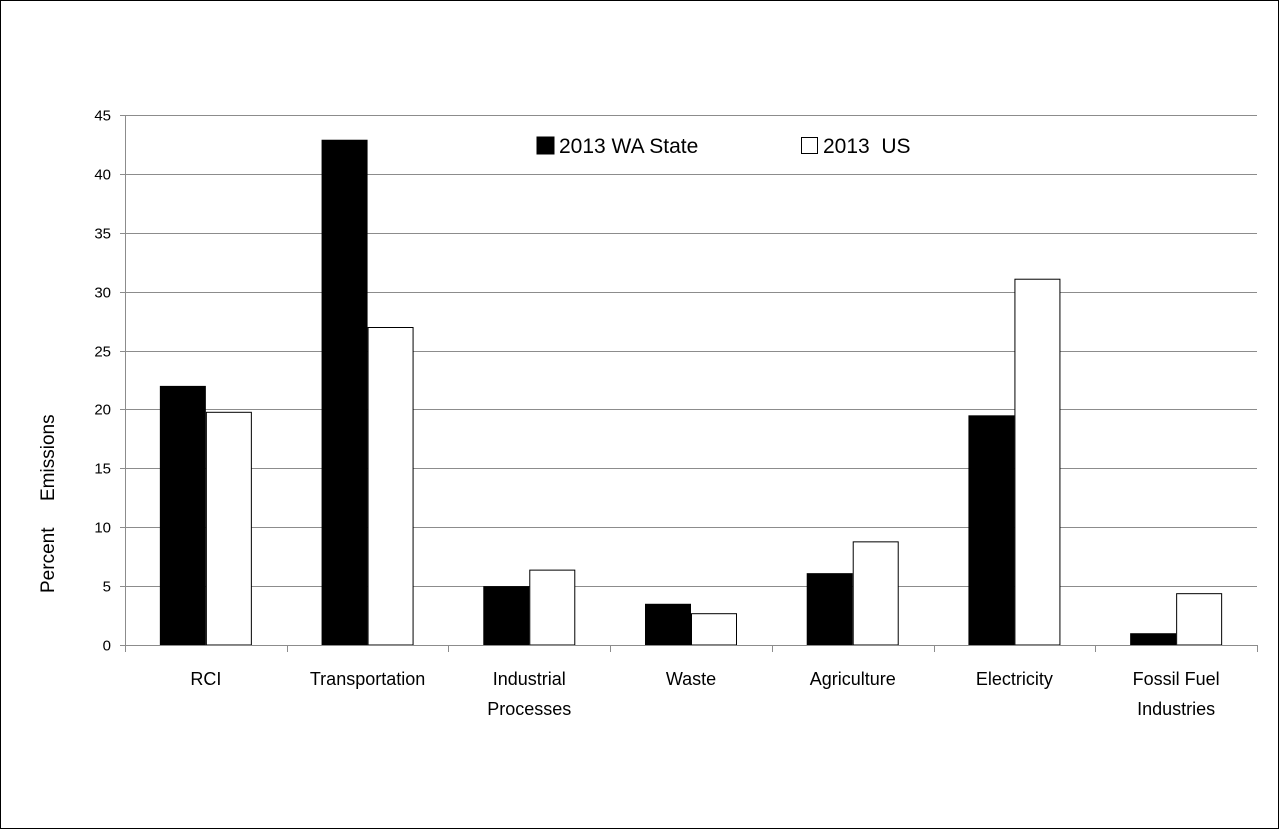  I want to click on x-category-label: Industrial, so click(529, 679).